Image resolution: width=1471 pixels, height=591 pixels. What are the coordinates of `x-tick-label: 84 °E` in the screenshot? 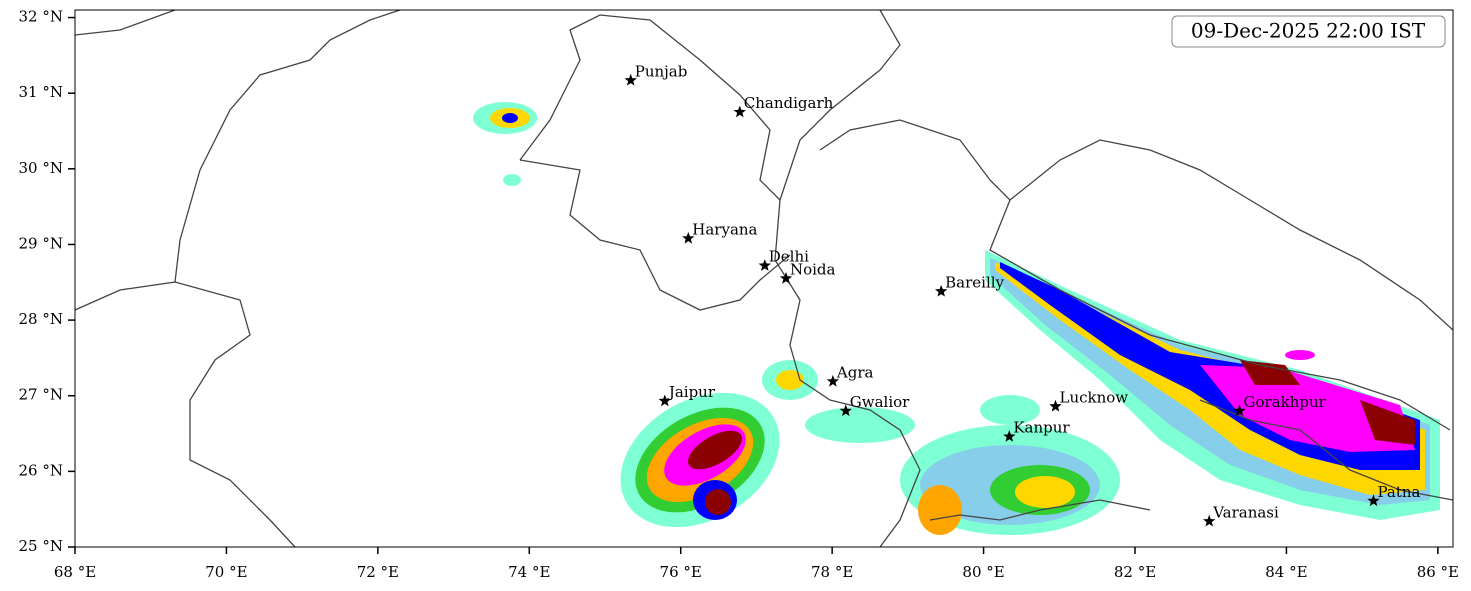 It's located at (1286, 572).